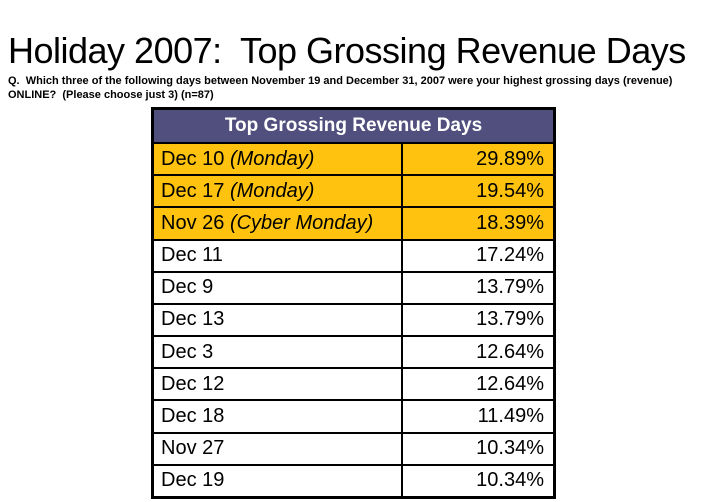 This screenshot has height=502, width=726. Describe the element at coordinates (187, 287) in the screenshot. I see `day-label: Dec 9` at that location.